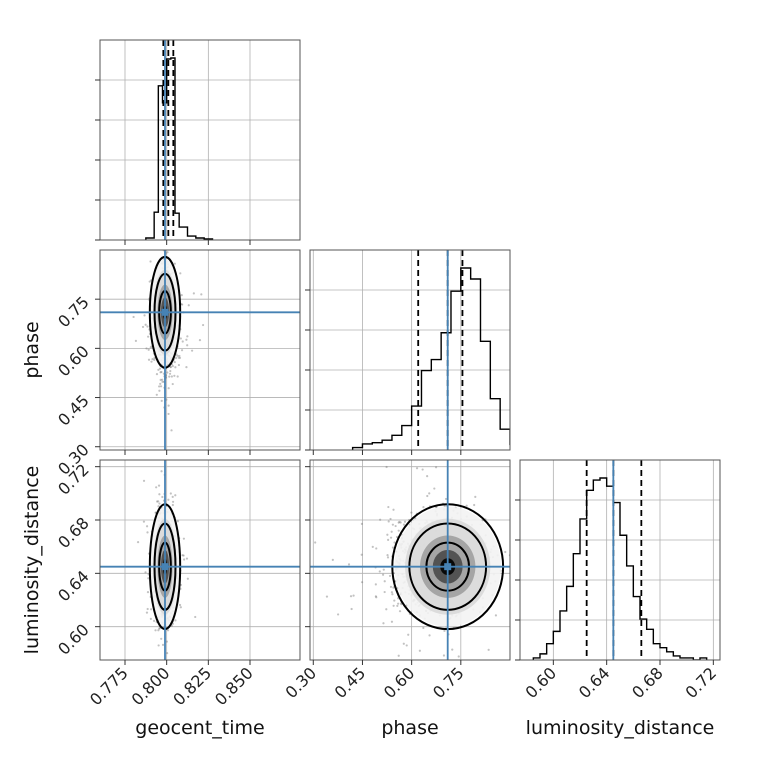 Image resolution: width=760 pixels, height=760 pixels. What do you see at coordinates (199, 728) in the screenshot?
I see `x-axis-label-geocent_time: geocent_time` at bounding box center [199, 728].